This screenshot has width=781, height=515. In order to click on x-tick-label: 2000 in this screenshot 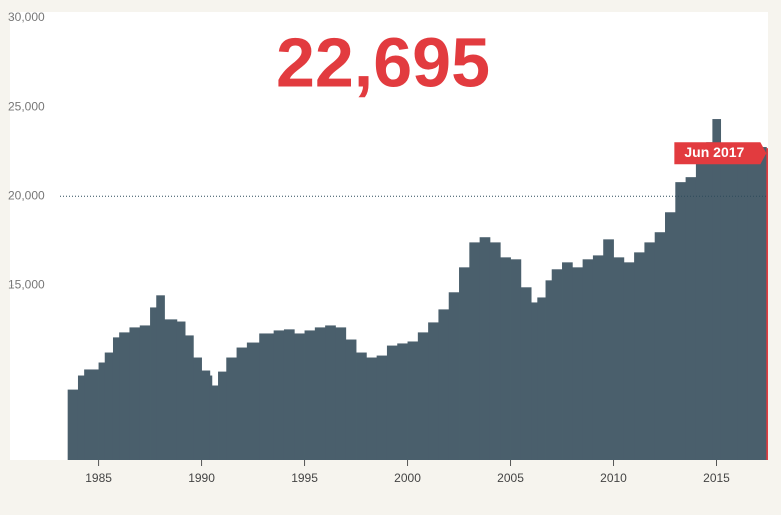, I will do `click(407, 478)`.